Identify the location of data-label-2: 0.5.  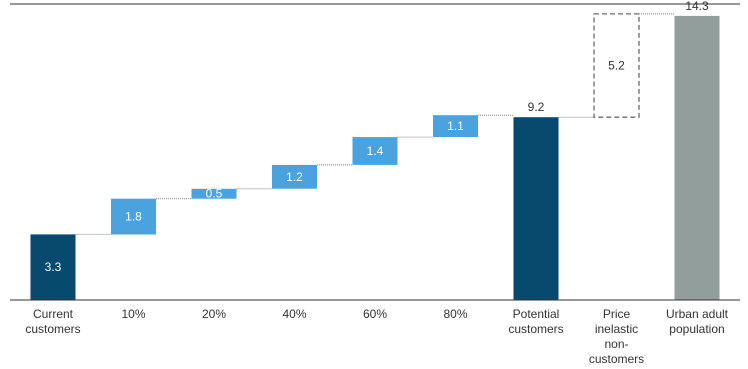
(214, 194).